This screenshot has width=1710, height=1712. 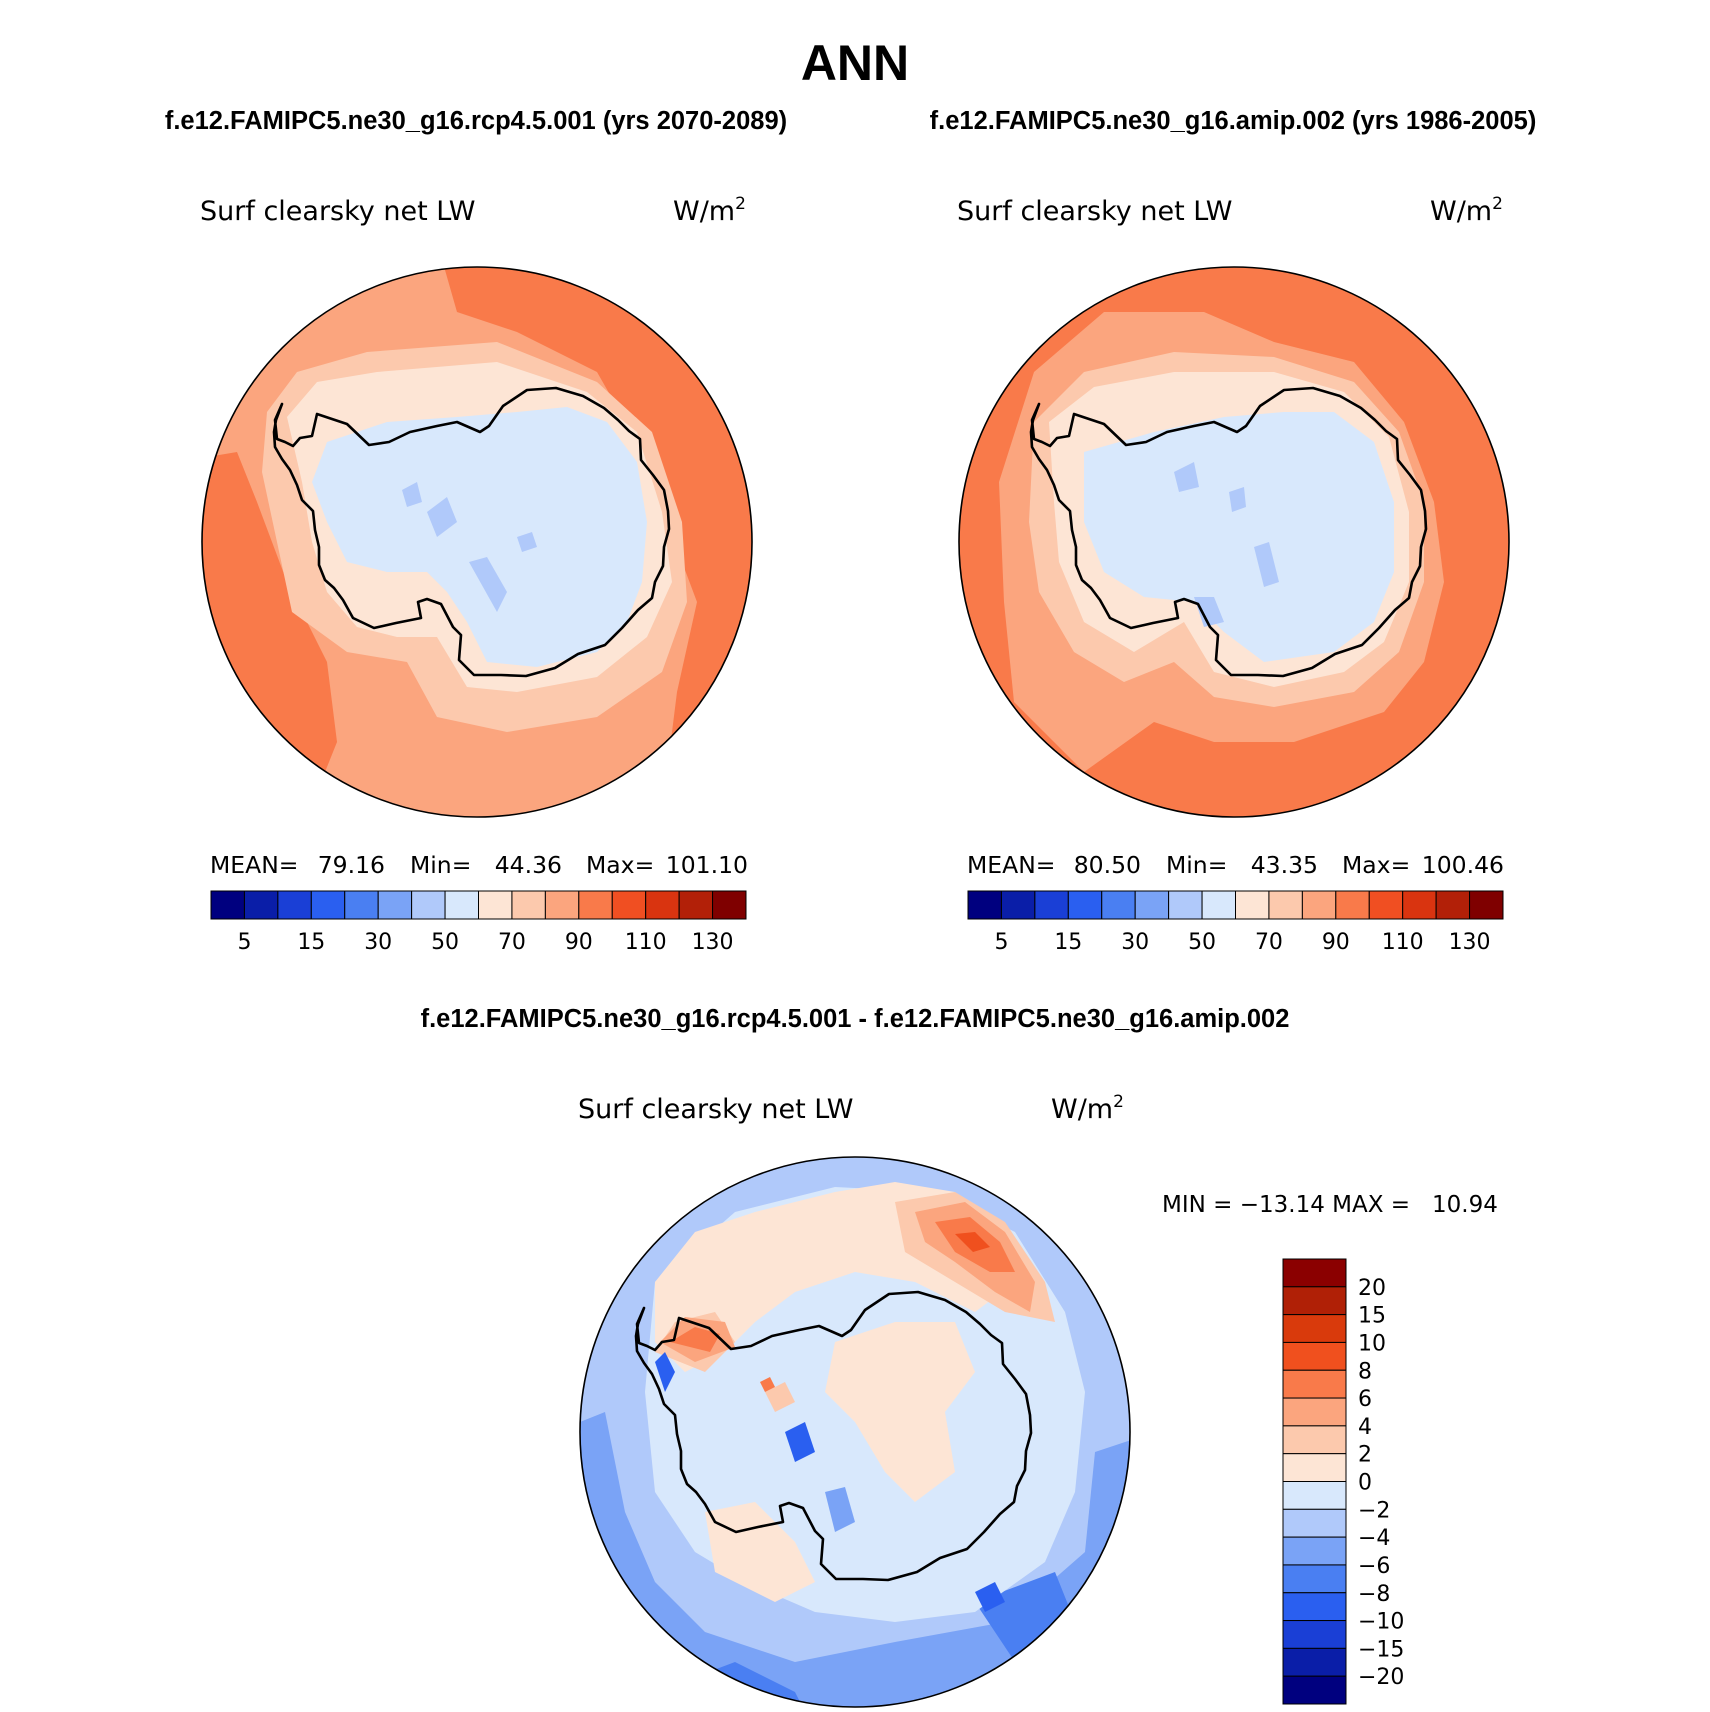 What do you see at coordinates (1235, 865) in the screenshot?
I see `stats-line-case2: MEAN= 80.50 Min= 43.35 Max= 100.46` at bounding box center [1235, 865].